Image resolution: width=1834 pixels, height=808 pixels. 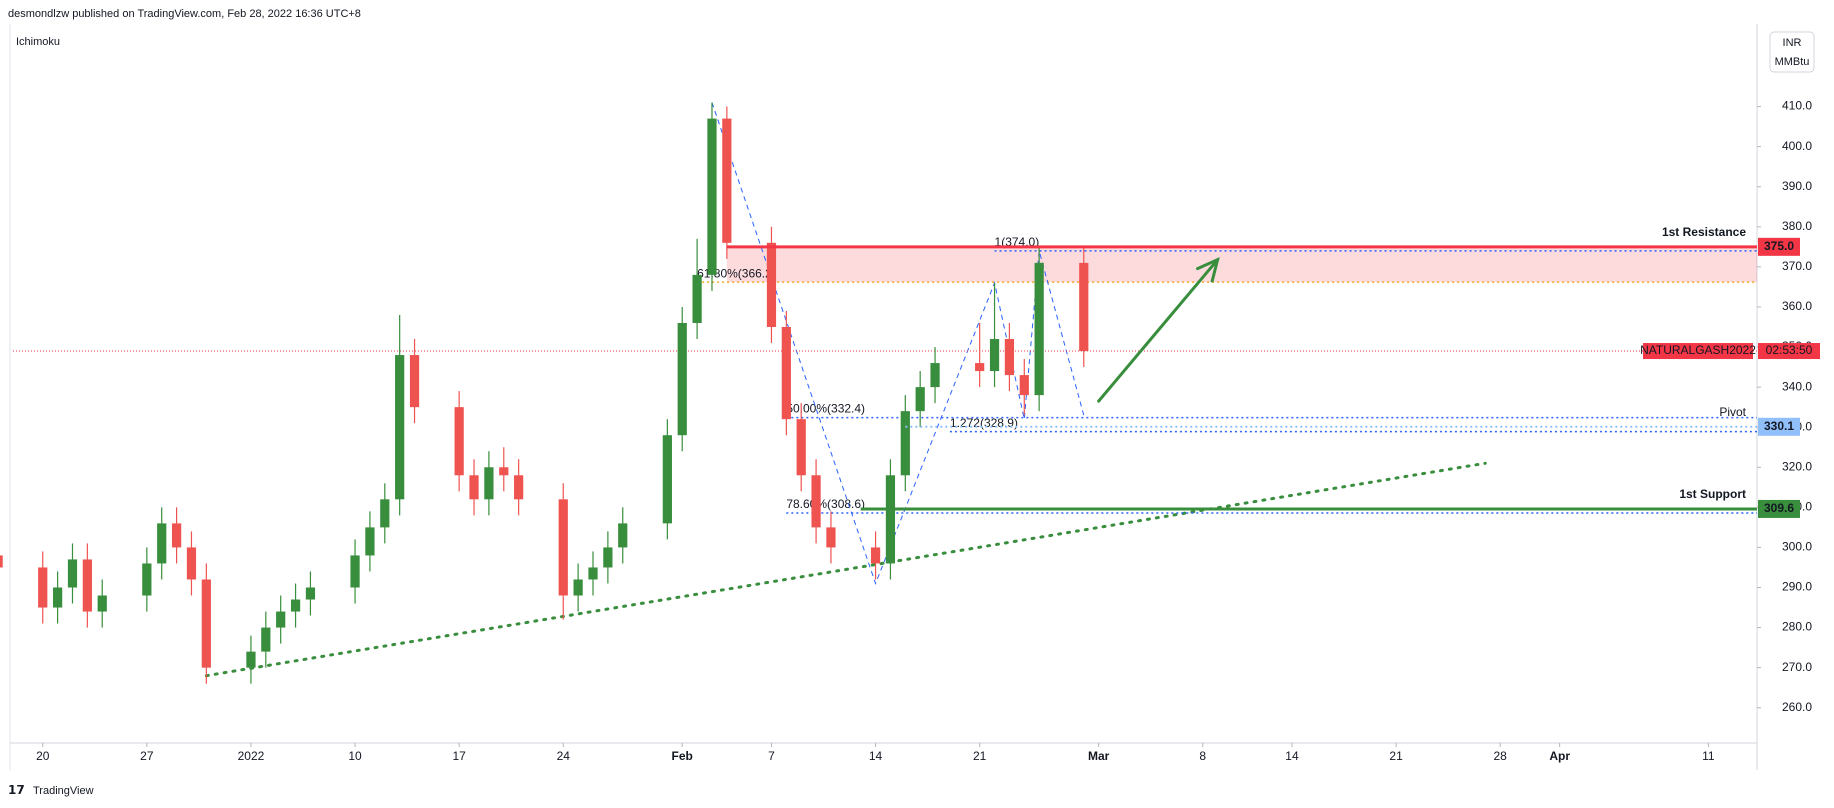 I want to click on level-value: 375.0, so click(x=1779, y=246).